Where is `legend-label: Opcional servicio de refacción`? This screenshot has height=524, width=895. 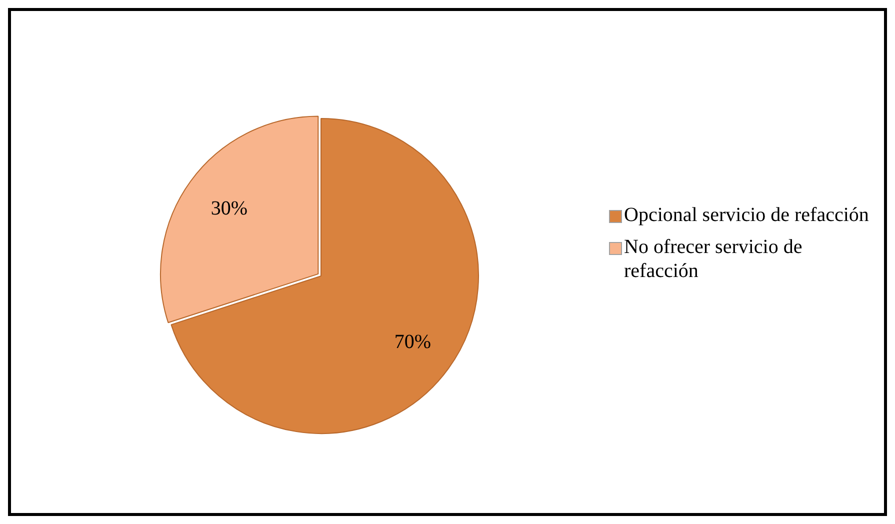
legend-label: Opcional servicio de refacción is located at coordinates (746, 215).